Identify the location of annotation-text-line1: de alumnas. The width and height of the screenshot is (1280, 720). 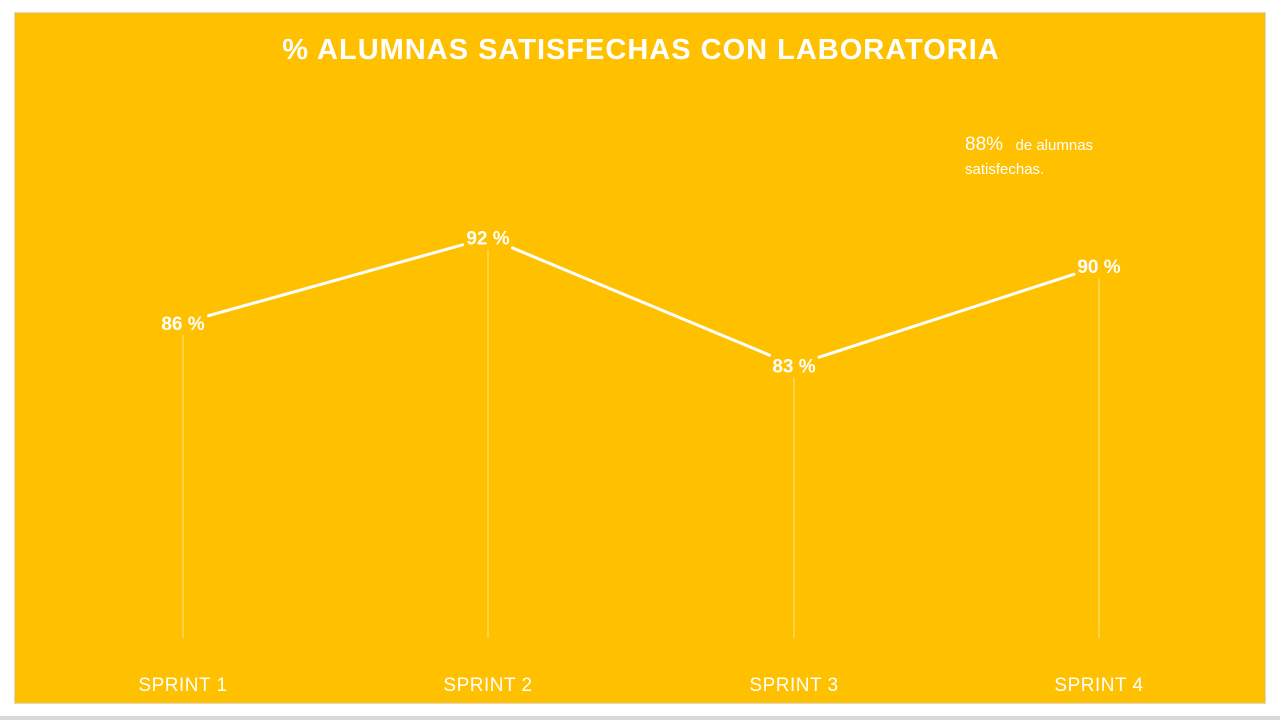
(1054, 145).